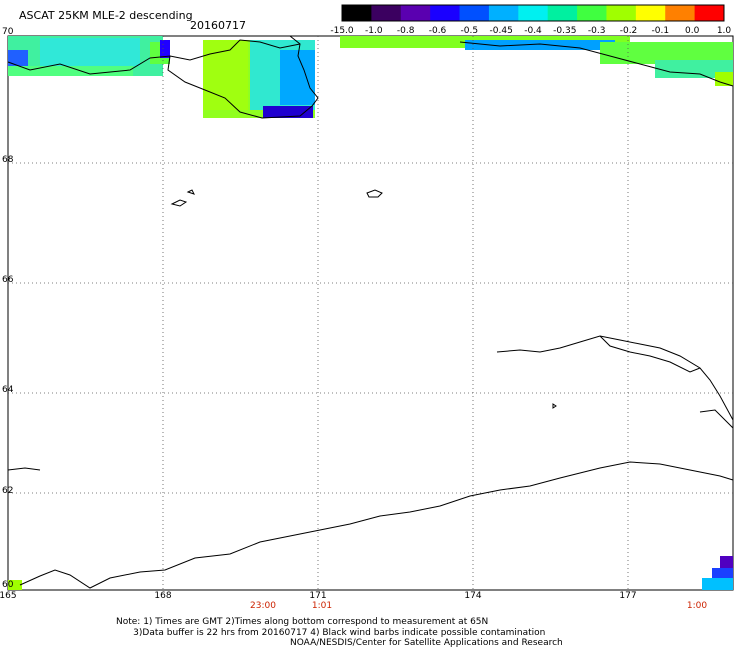 The height and width of the screenshot is (650, 740). I want to click on colorbar-tick-label: -0.8, so click(405, 31).